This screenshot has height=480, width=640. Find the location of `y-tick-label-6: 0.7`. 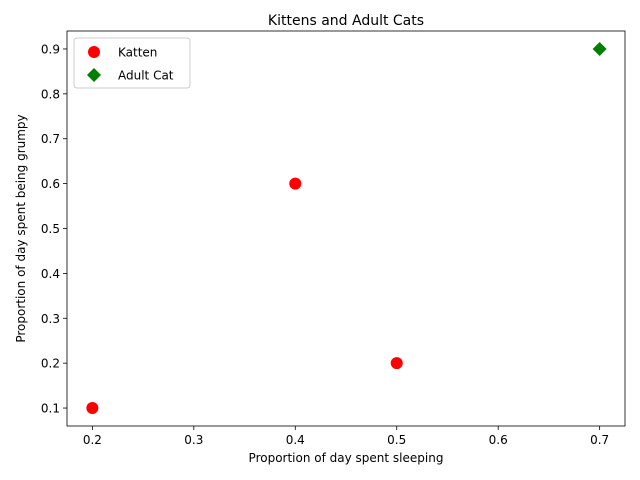

y-tick-label-6: 0.7 is located at coordinates (50, 139).